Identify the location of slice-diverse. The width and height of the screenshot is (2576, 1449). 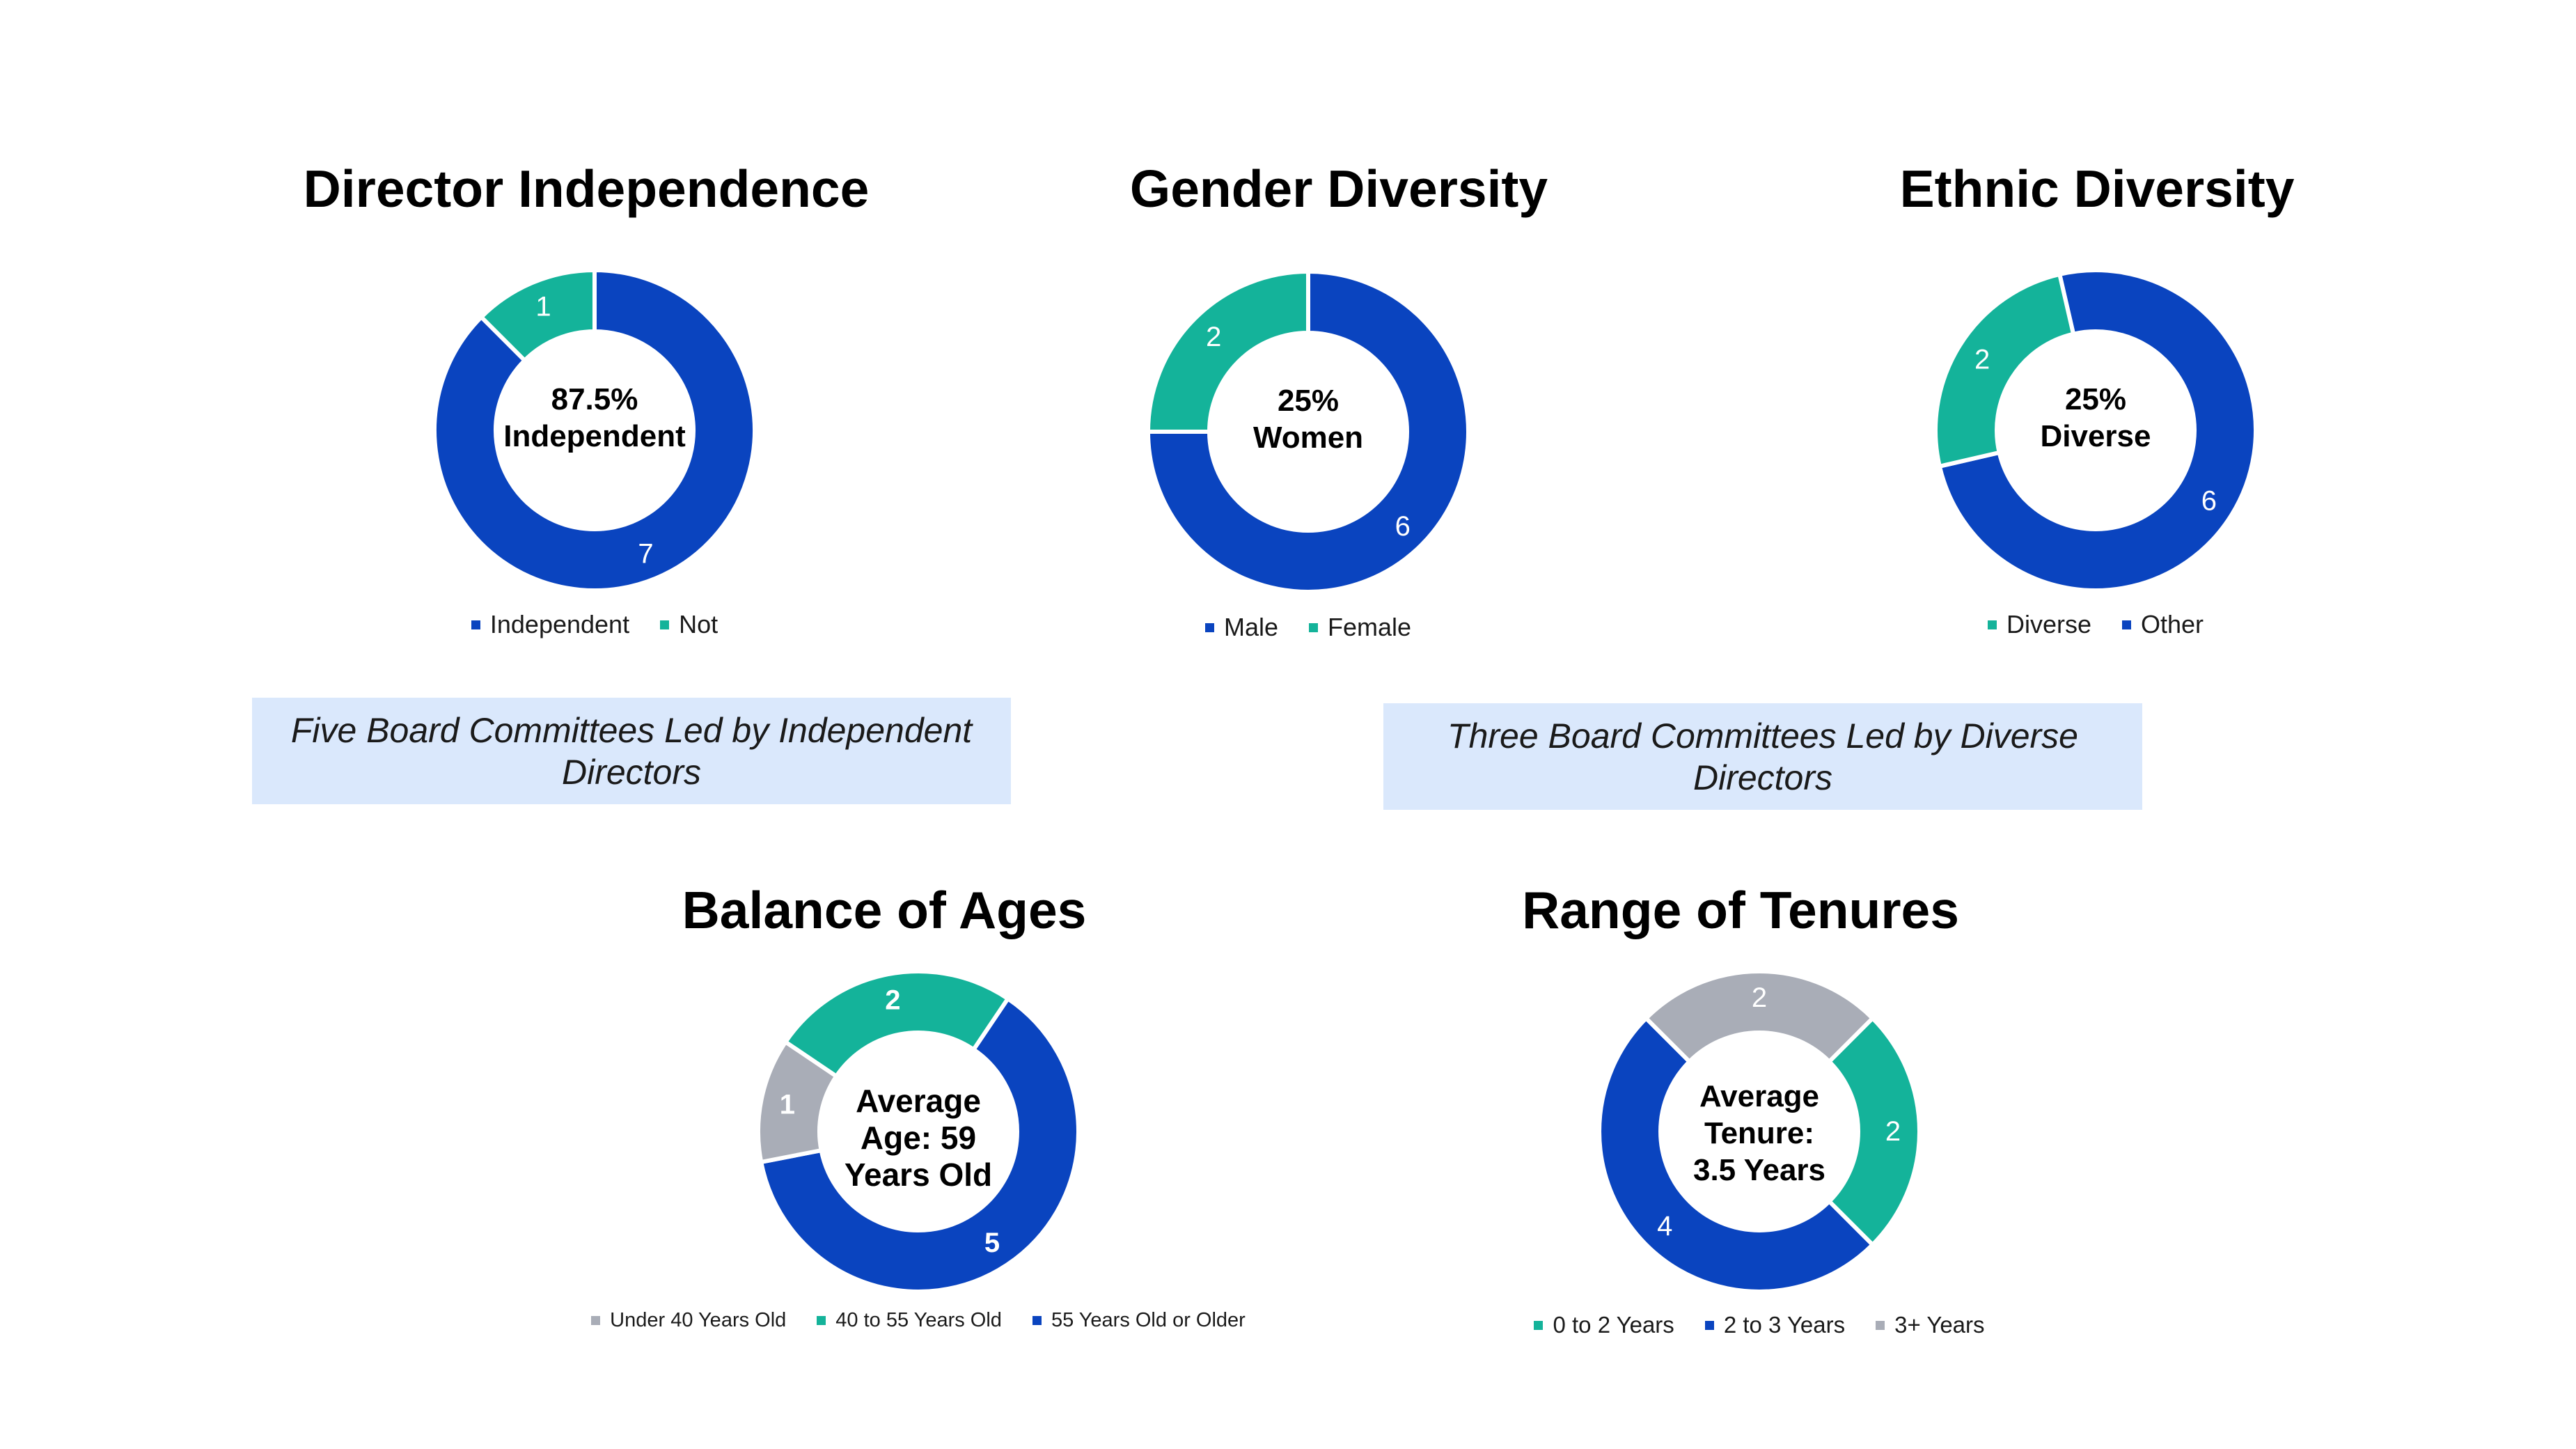
(2004, 370).